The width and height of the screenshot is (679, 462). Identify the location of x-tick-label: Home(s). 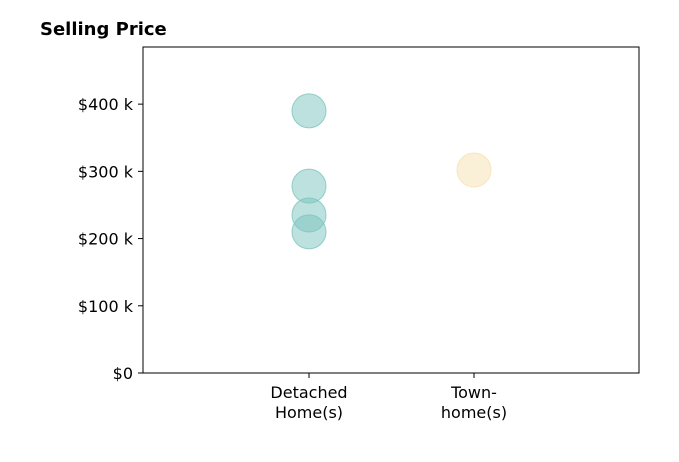
(309, 412).